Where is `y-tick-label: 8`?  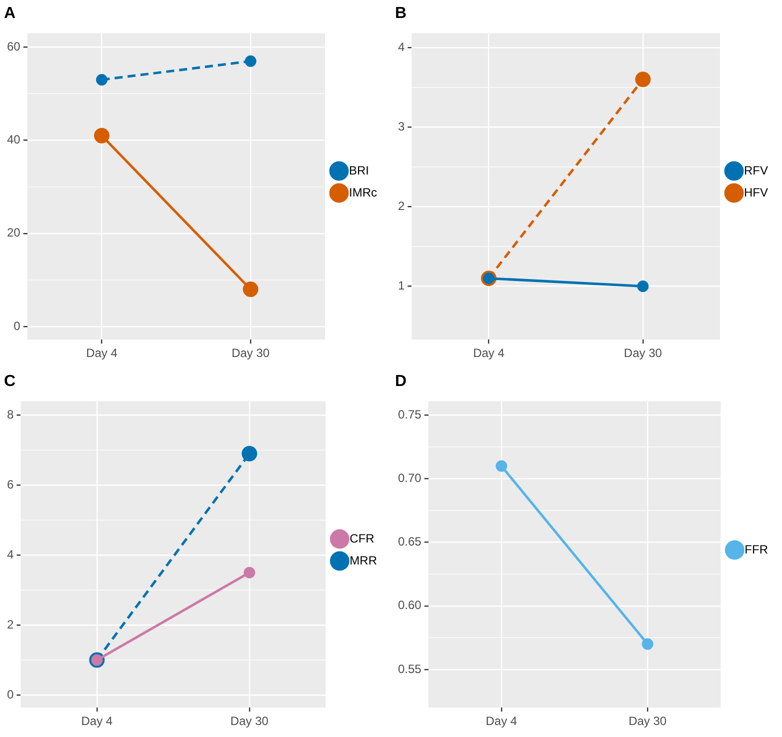
y-tick-label: 8 is located at coordinates (10, 415).